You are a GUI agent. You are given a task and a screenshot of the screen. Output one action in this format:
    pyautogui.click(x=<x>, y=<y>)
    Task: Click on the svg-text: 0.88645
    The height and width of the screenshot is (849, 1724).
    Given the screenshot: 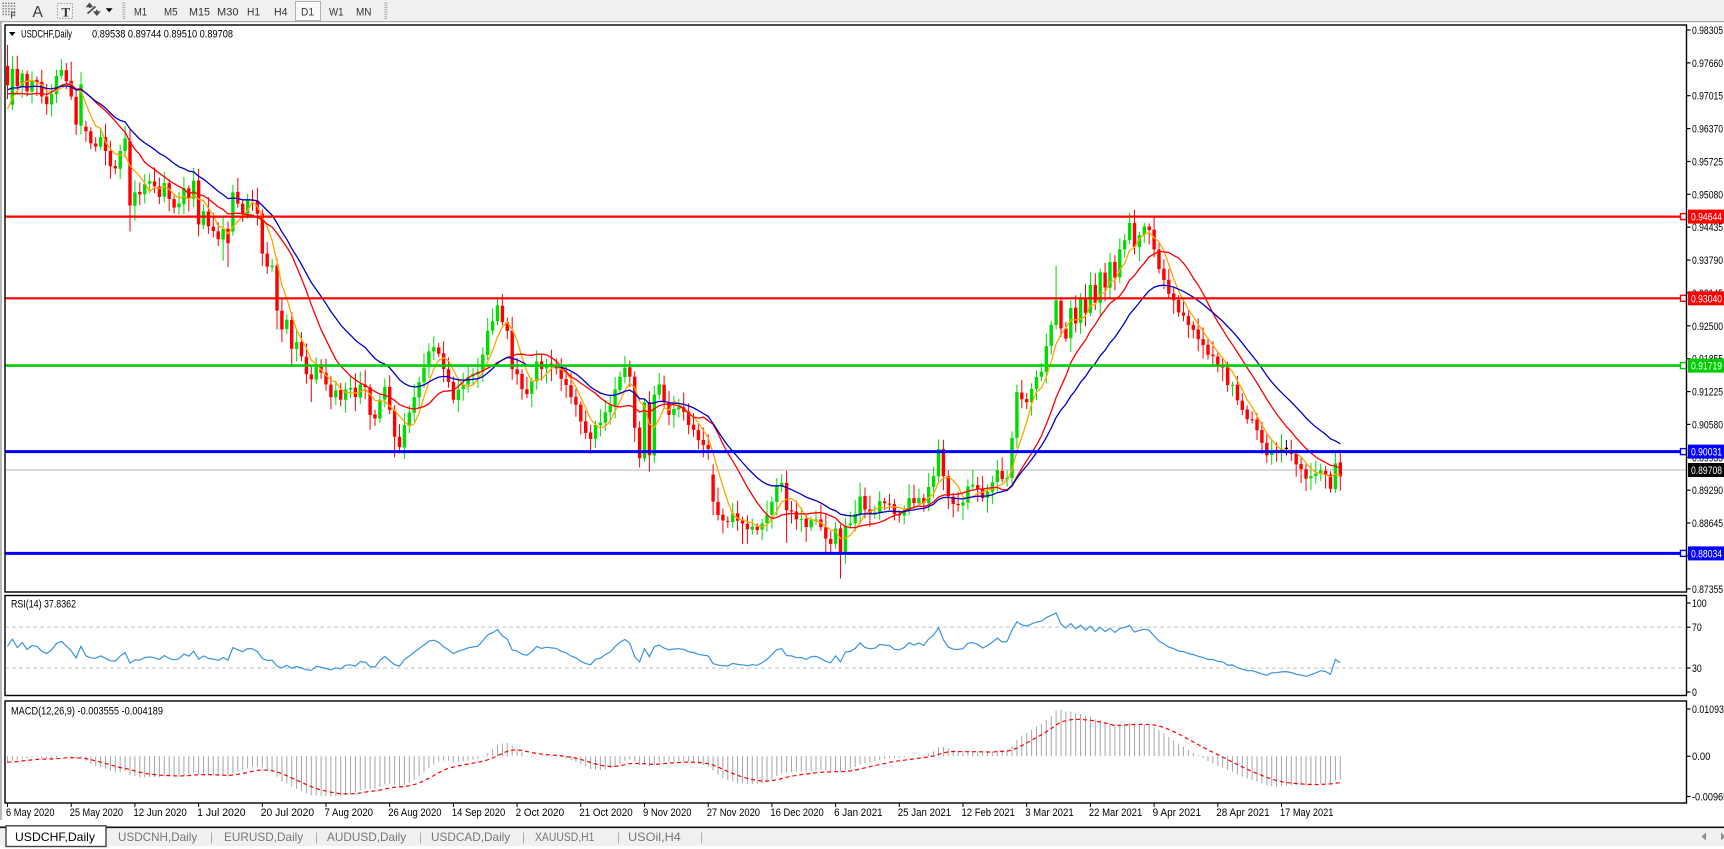 What is the action you would take?
    pyautogui.click(x=1707, y=524)
    